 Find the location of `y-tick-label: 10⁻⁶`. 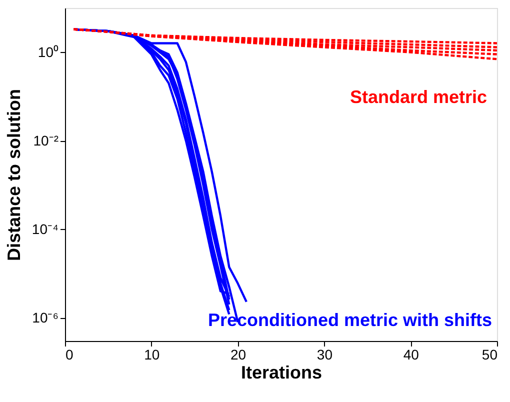

y-tick-label: 10⁻⁶ is located at coordinates (45, 317).